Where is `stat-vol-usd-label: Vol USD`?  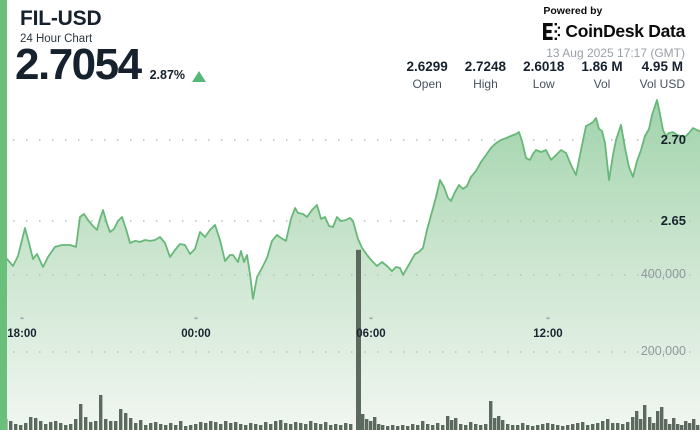 stat-vol-usd-label: Vol USD is located at coordinates (662, 84).